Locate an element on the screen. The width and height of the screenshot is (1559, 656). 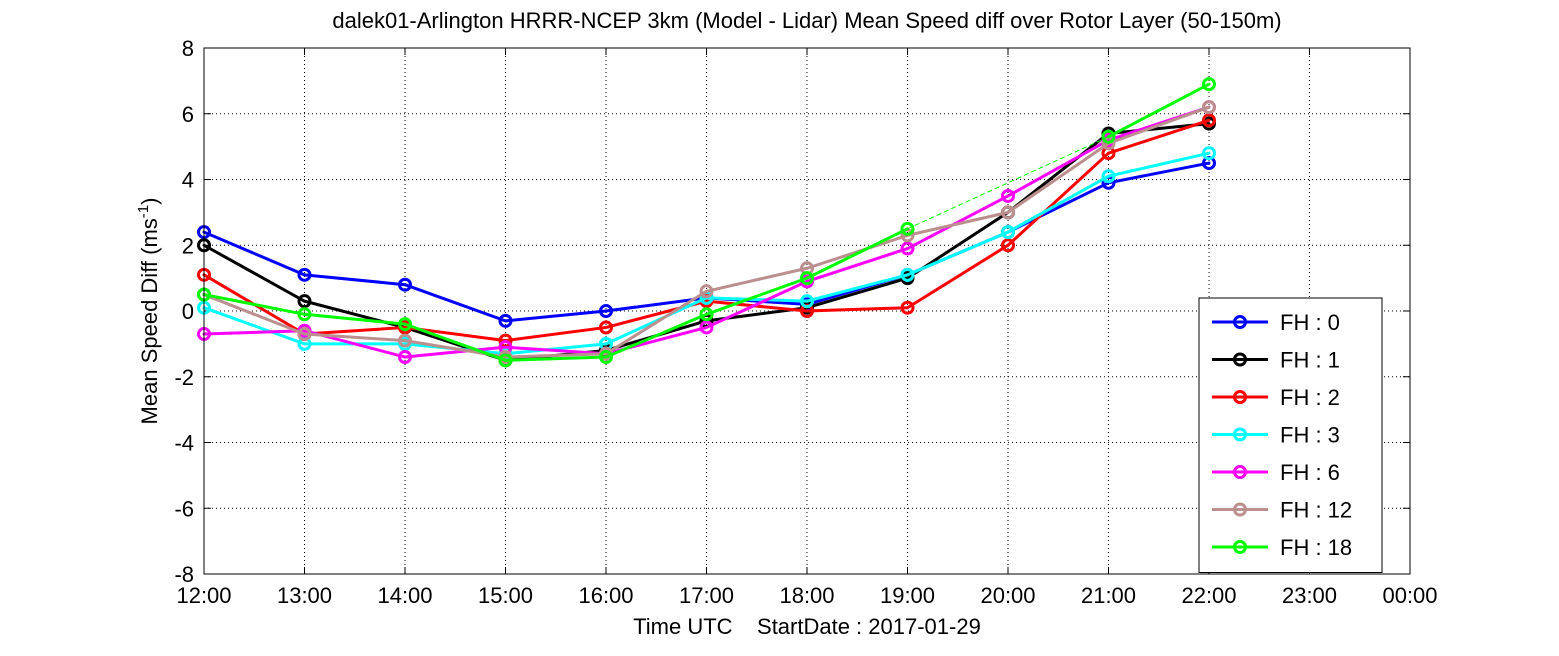
legend-label: FH : 12 is located at coordinates (1316, 510).